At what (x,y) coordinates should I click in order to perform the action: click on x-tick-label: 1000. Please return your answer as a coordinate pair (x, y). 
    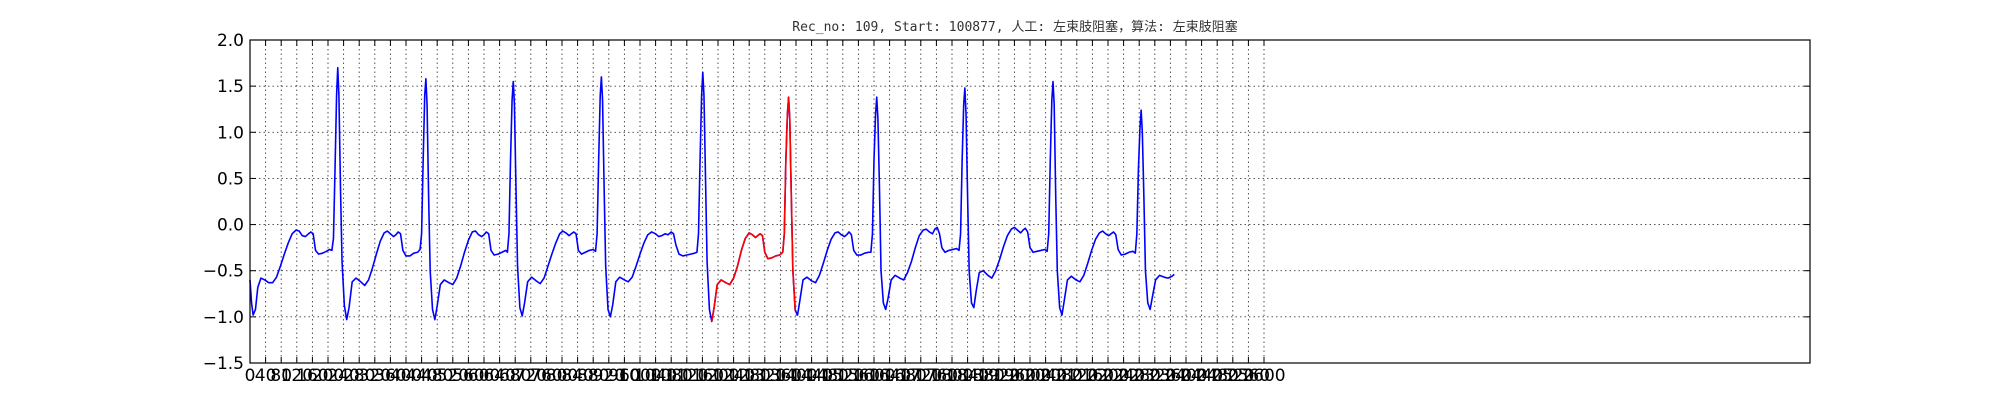
    Looking at the image, I should click on (639, 376).